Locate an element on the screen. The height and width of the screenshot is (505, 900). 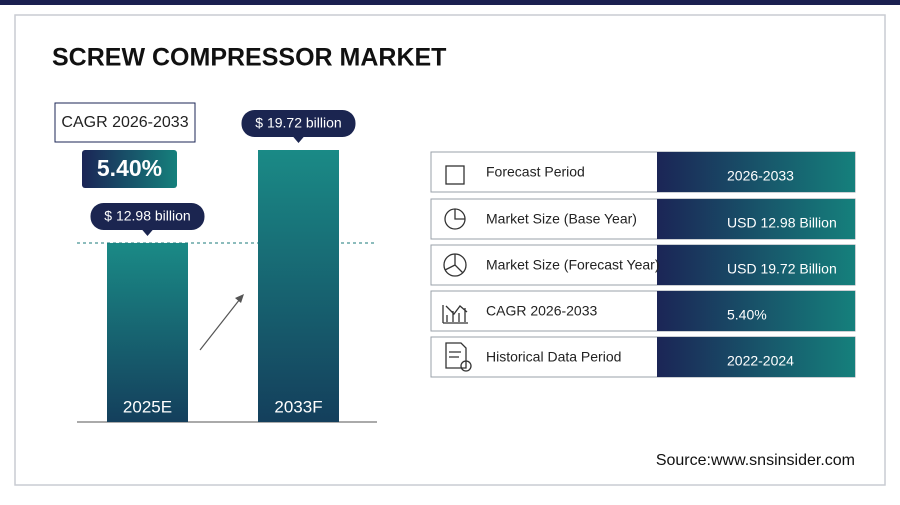
cagr-value: 5.40% is located at coordinates (129, 168).